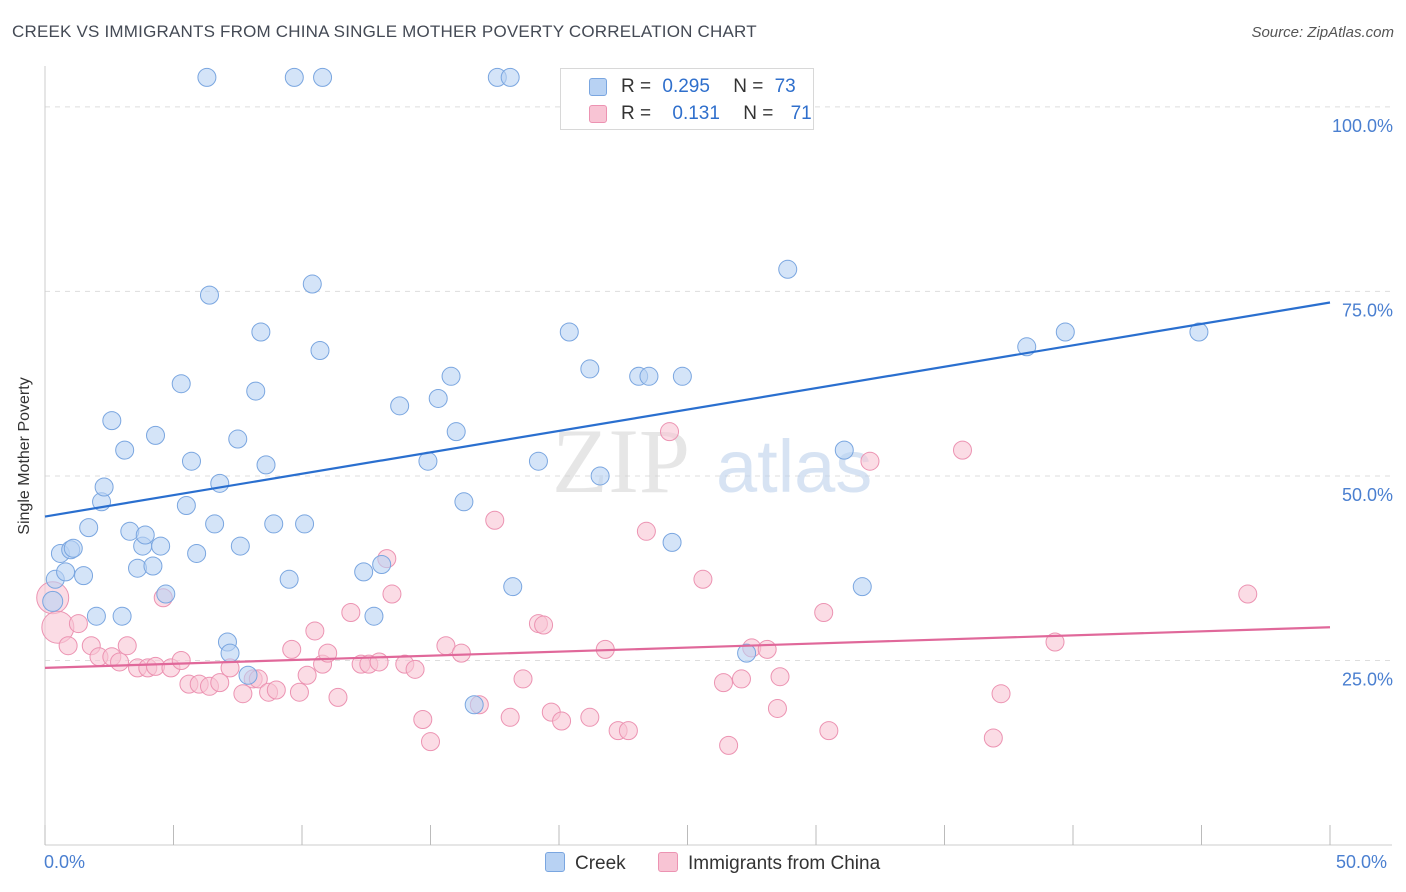 The image size is (1406, 892). Describe the element at coordinates (758, 113) in the screenshot. I see `legend-n-label: N =` at that location.